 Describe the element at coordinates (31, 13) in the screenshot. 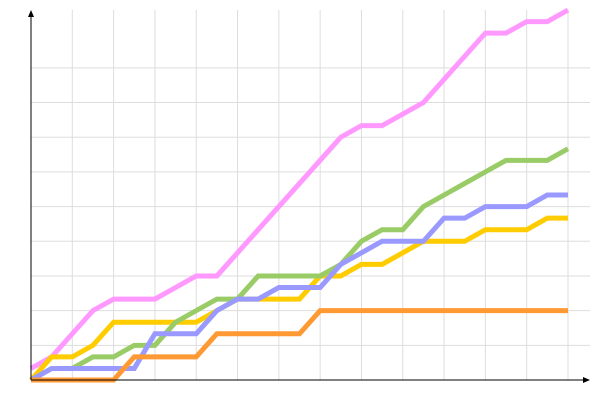

I see `y-axis-arrow-icon` at that location.